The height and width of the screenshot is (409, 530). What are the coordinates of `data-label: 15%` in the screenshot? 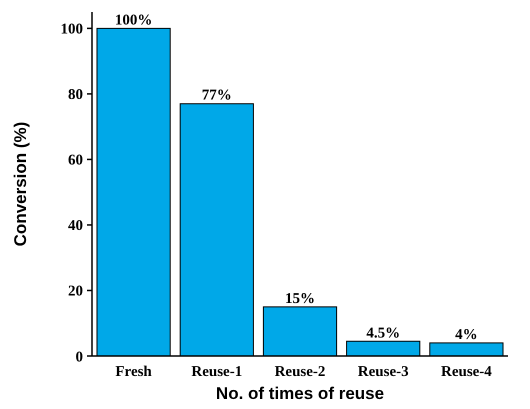 It's located at (300, 298).